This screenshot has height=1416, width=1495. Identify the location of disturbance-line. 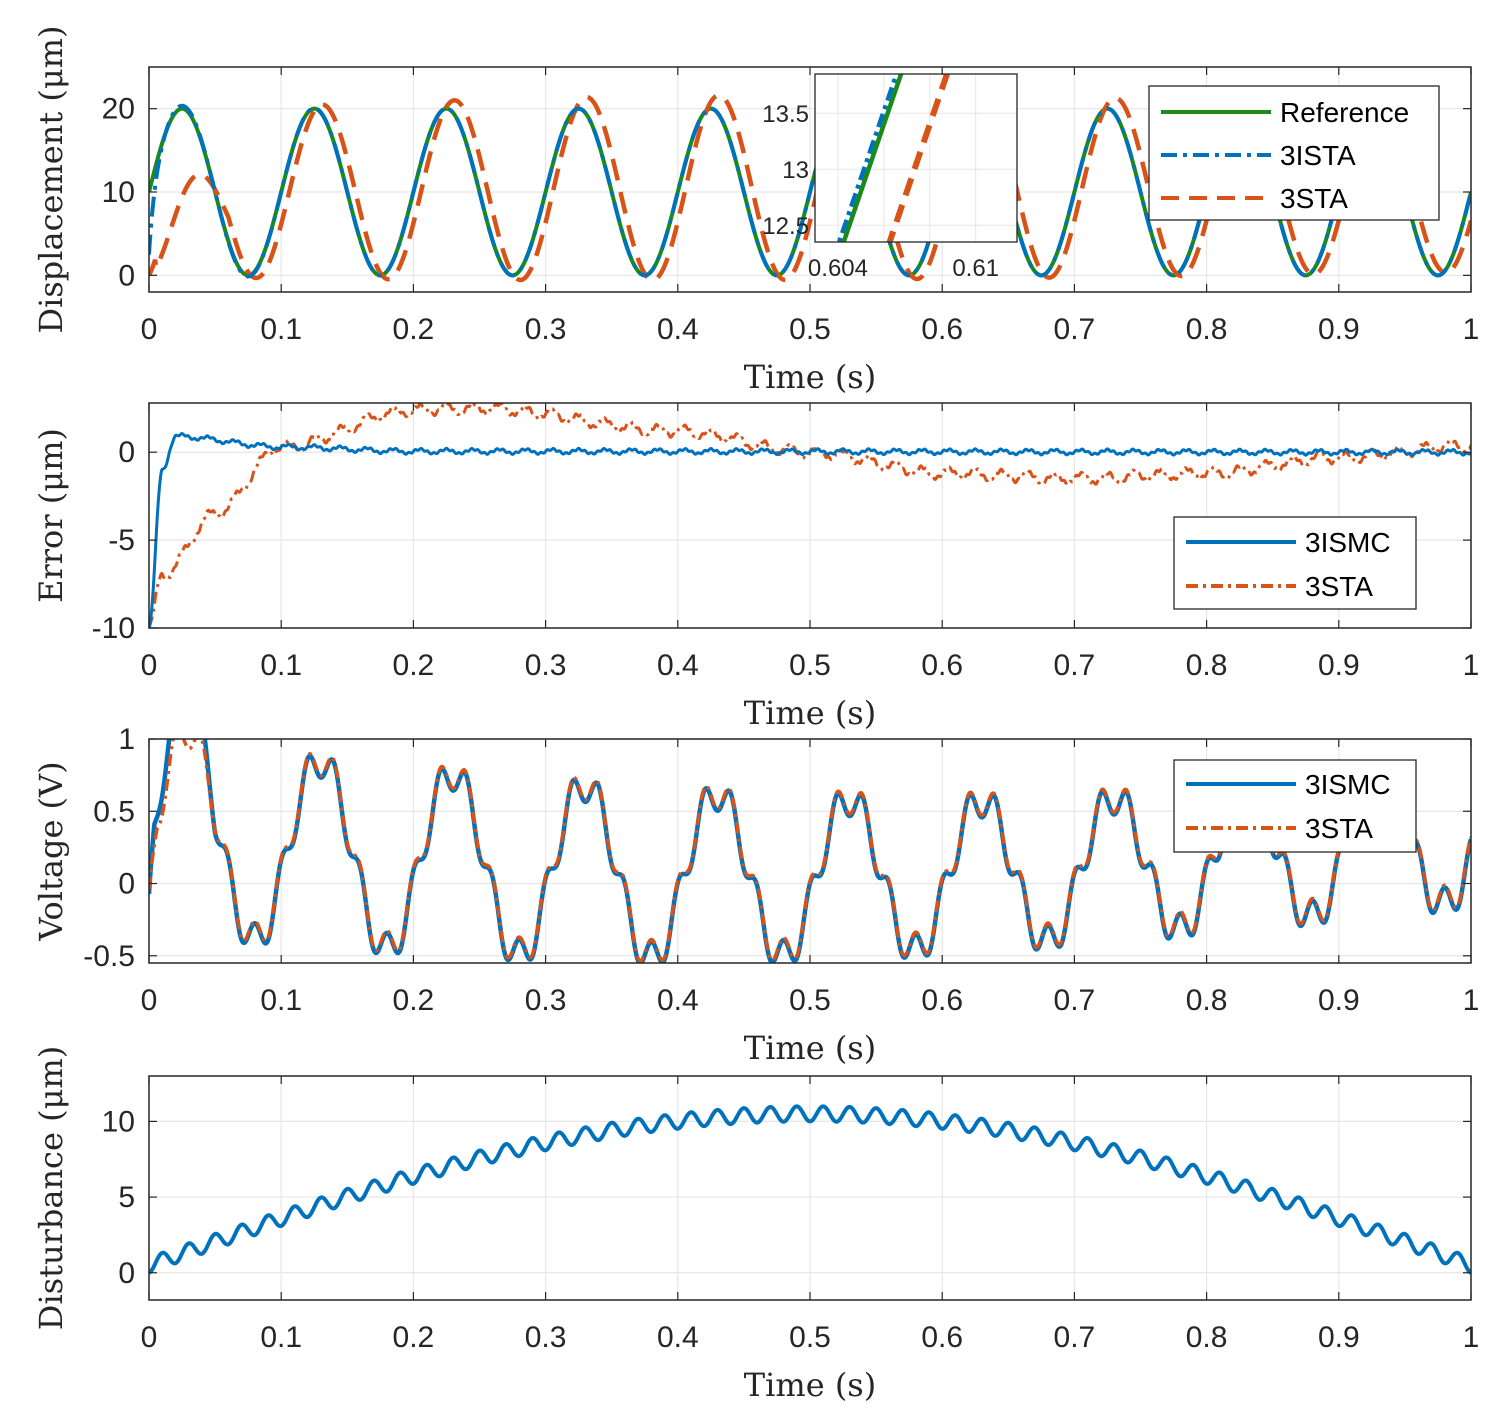
(810, 1189).